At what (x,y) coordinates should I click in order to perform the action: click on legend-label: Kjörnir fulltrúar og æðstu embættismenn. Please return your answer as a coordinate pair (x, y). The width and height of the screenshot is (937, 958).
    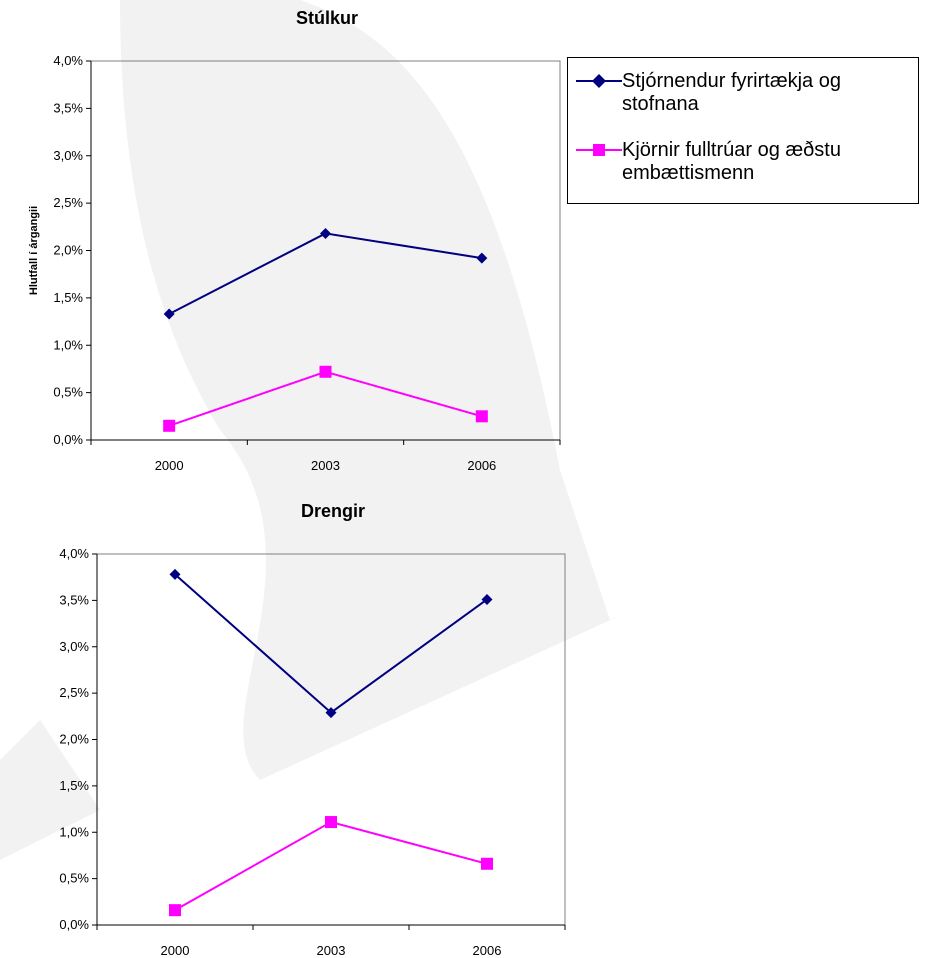
    Looking at the image, I should click on (731, 161).